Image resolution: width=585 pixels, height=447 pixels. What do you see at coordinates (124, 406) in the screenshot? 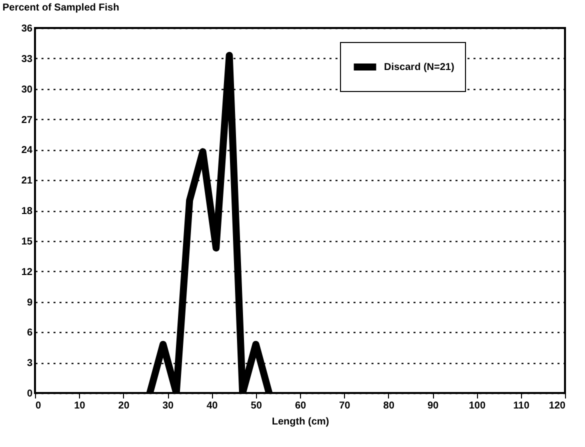
I see `x-tick-label: 20` at bounding box center [124, 406].